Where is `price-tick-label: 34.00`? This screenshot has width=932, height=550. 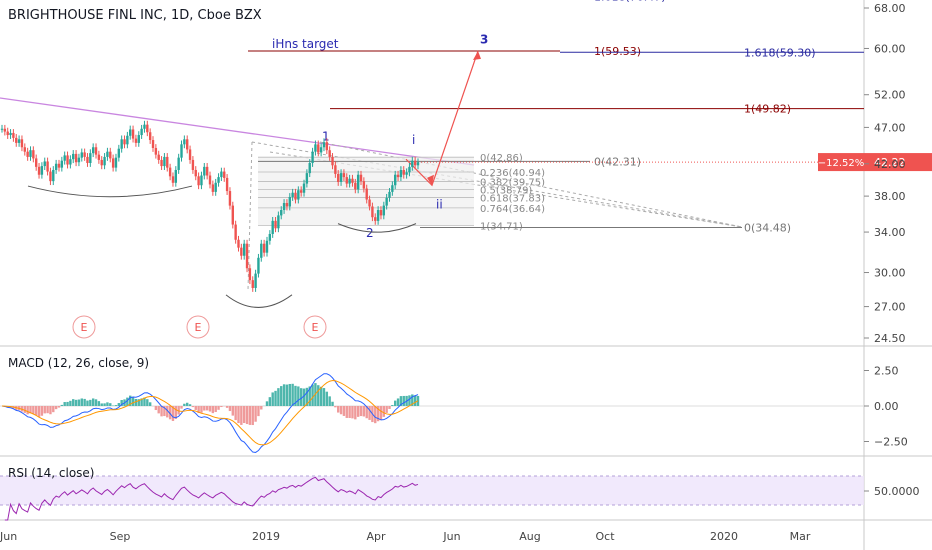 price-tick-label: 34.00 is located at coordinates (890, 232).